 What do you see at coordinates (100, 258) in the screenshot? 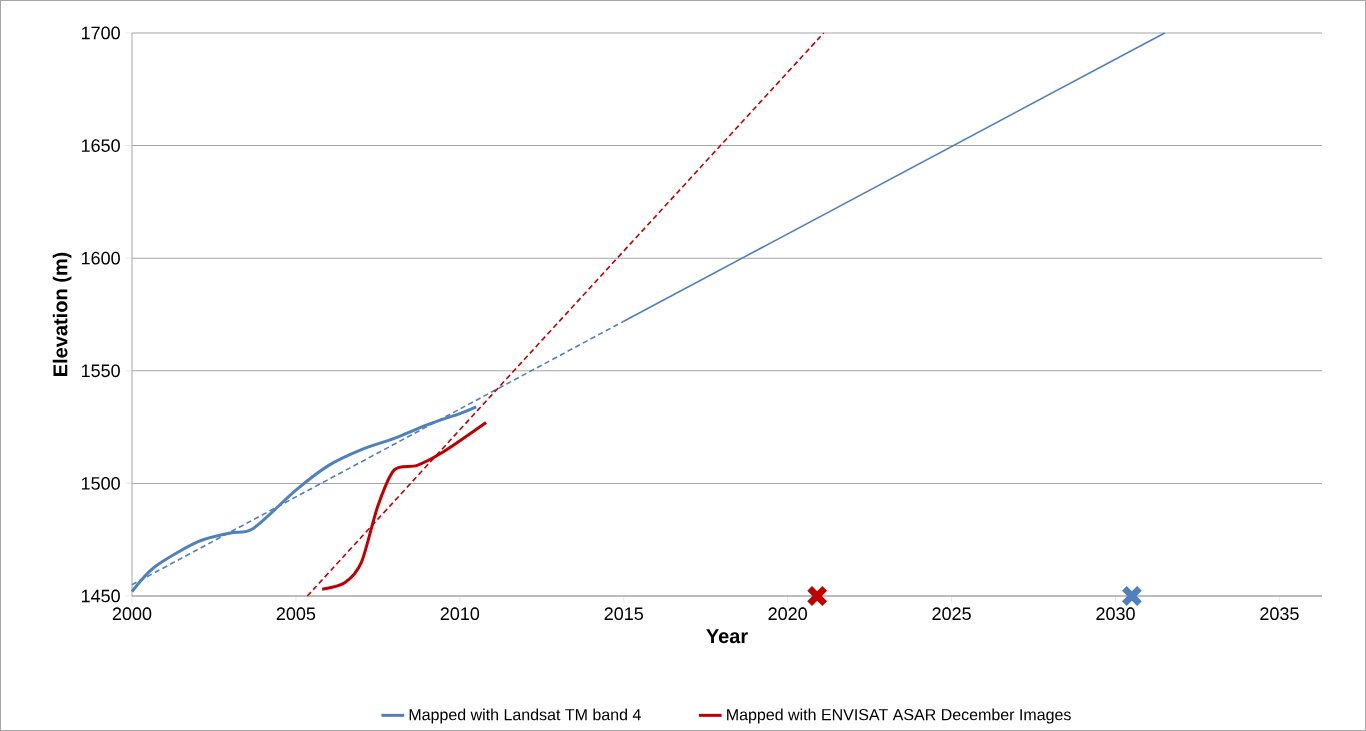
I see `y-tick-label: 1600` at bounding box center [100, 258].